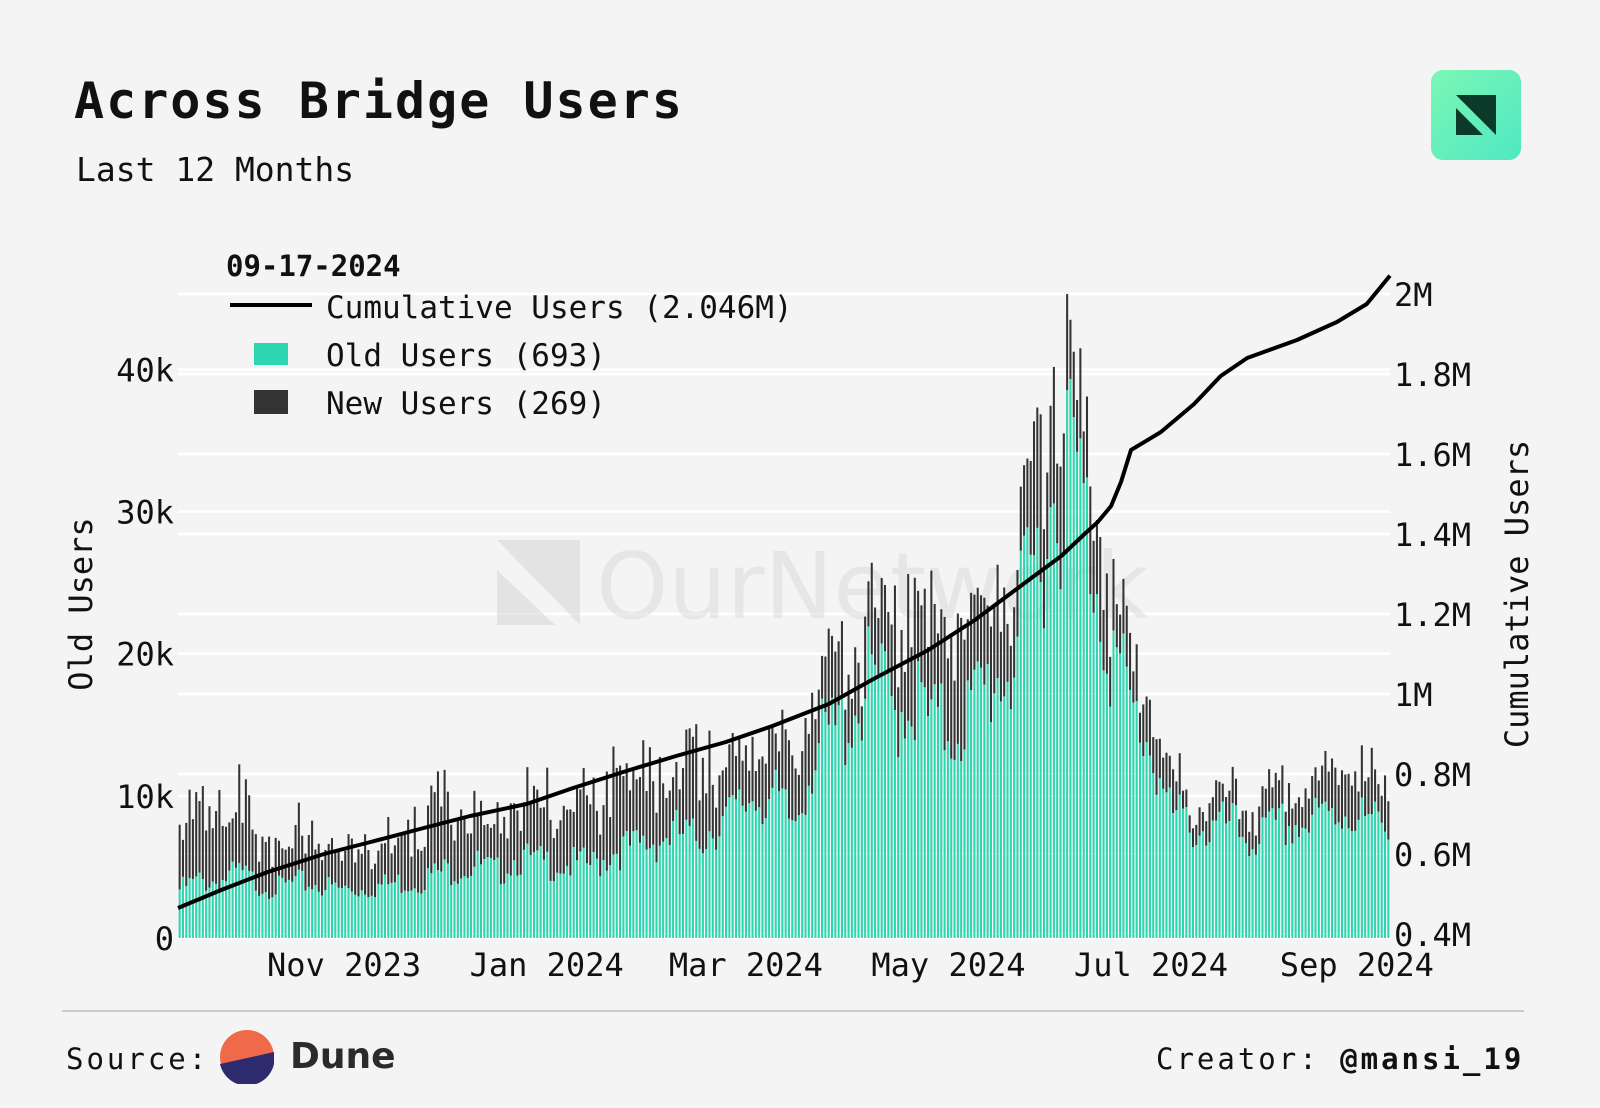 The width and height of the screenshot is (1600, 1108). I want to click on page-subtitle: Last 12 Months, so click(215, 169).